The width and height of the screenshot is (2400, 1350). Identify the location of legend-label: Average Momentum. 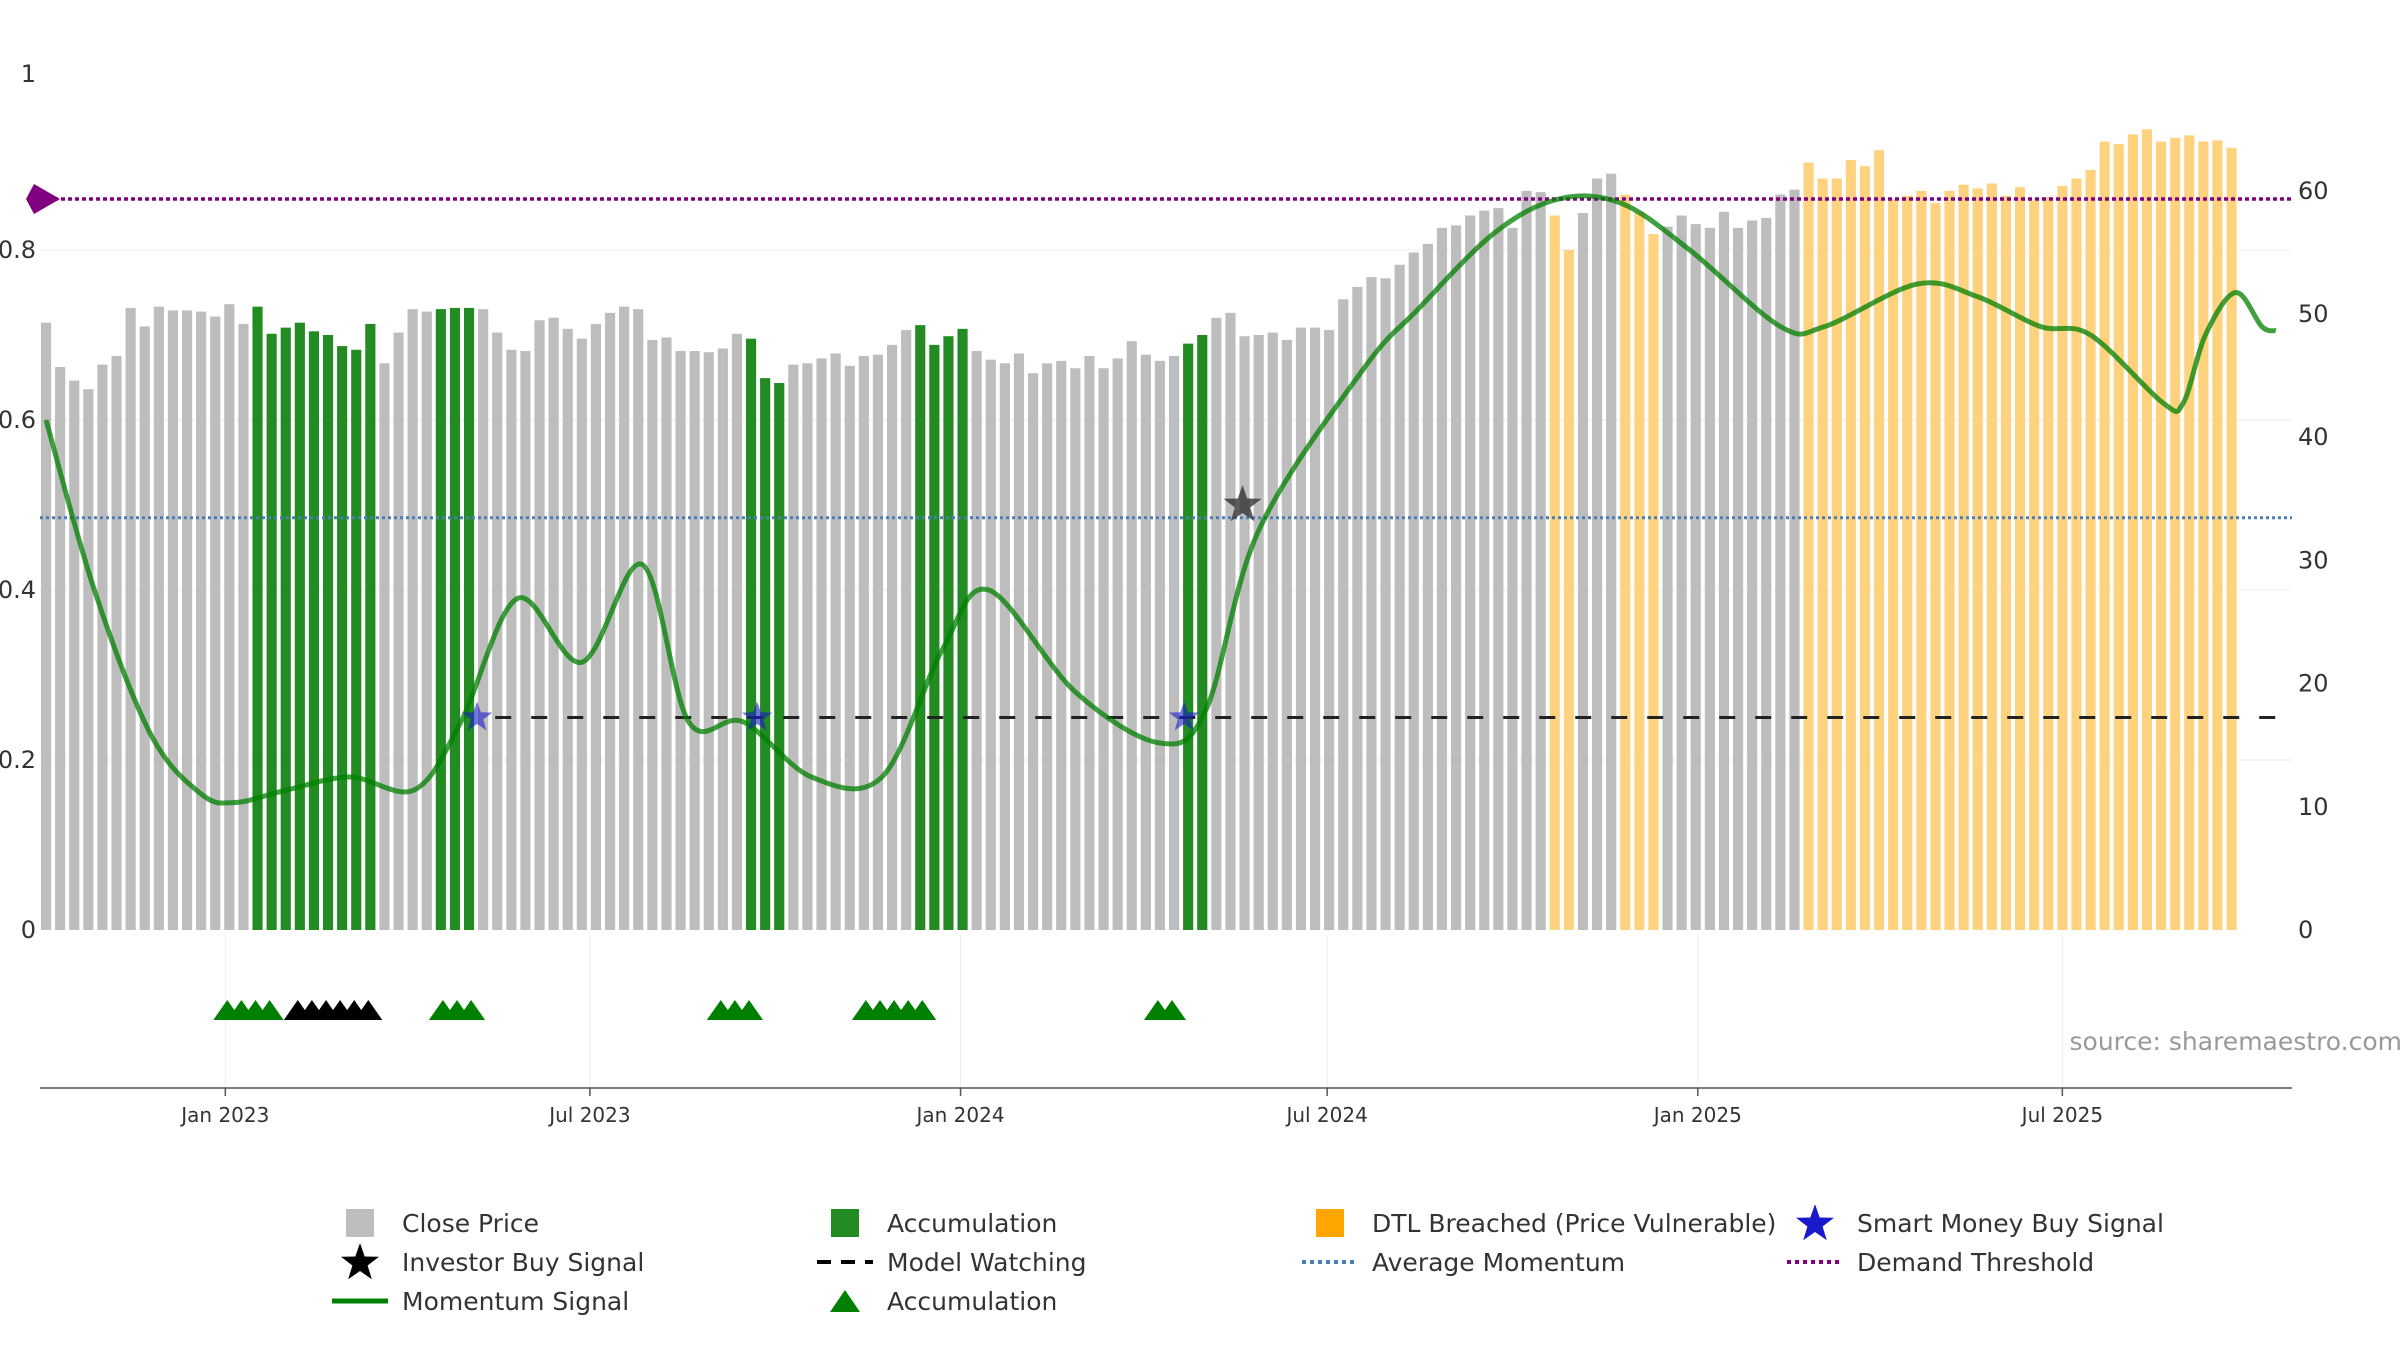
(1499, 1262).